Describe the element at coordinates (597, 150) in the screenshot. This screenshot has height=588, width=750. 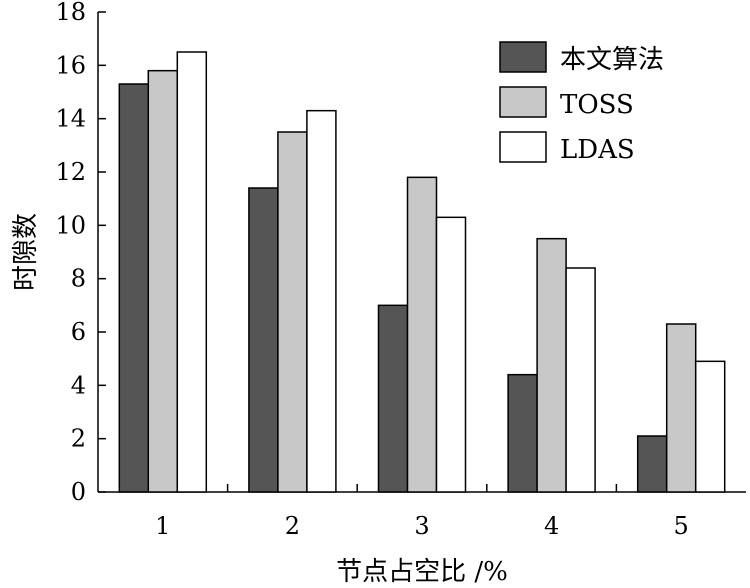
I see `legend-label: LDAS` at that location.